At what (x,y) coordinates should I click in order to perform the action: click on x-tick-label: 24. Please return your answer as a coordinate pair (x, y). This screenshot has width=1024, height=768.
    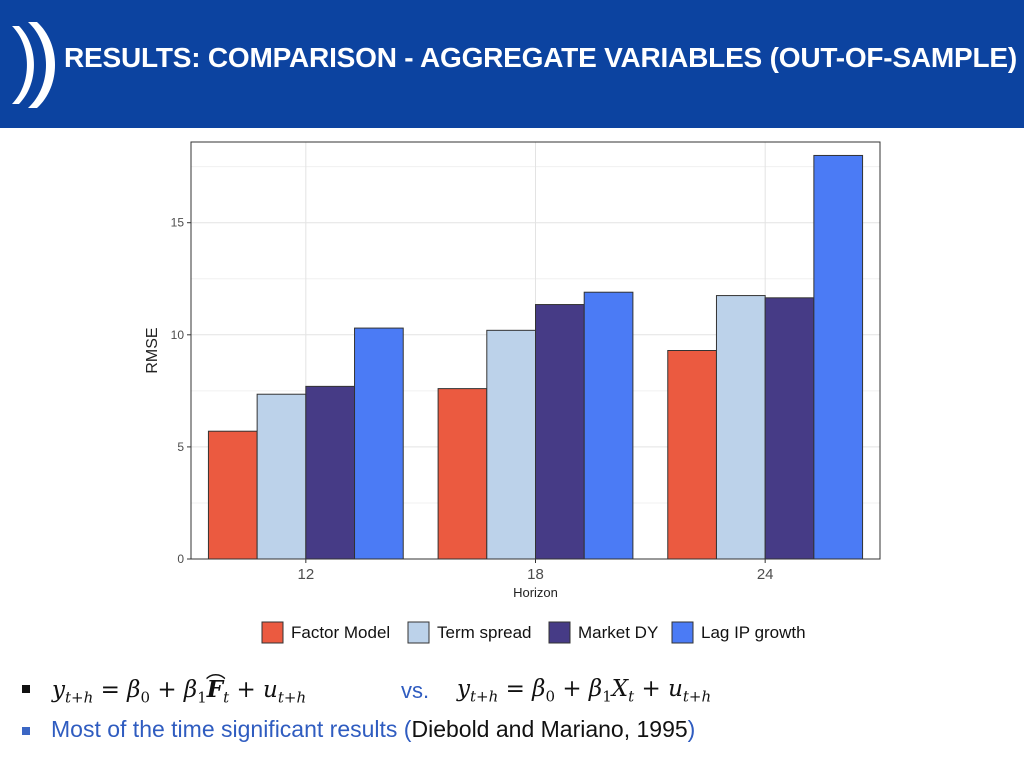
    Looking at the image, I should click on (765, 574).